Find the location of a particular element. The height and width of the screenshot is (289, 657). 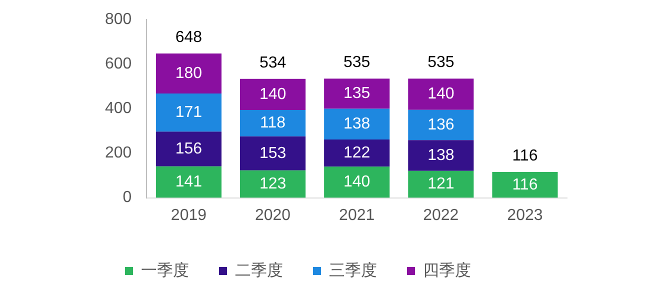

legend-label: 一季度 is located at coordinates (165, 270).